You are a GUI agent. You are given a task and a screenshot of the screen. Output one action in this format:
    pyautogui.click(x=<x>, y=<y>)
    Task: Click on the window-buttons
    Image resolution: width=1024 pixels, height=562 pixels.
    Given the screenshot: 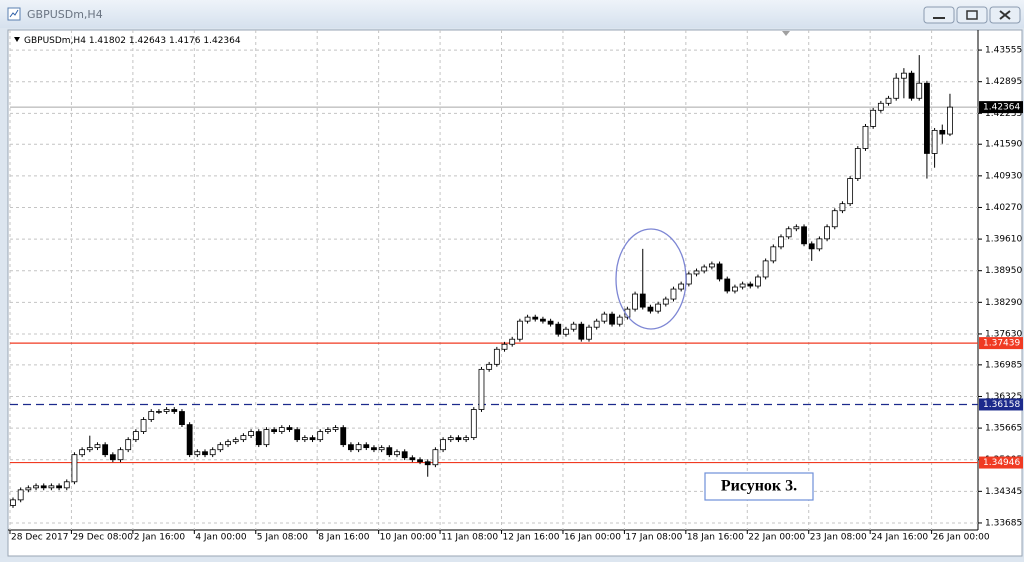 What is the action you would take?
    pyautogui.click(x=972, y=15)
    